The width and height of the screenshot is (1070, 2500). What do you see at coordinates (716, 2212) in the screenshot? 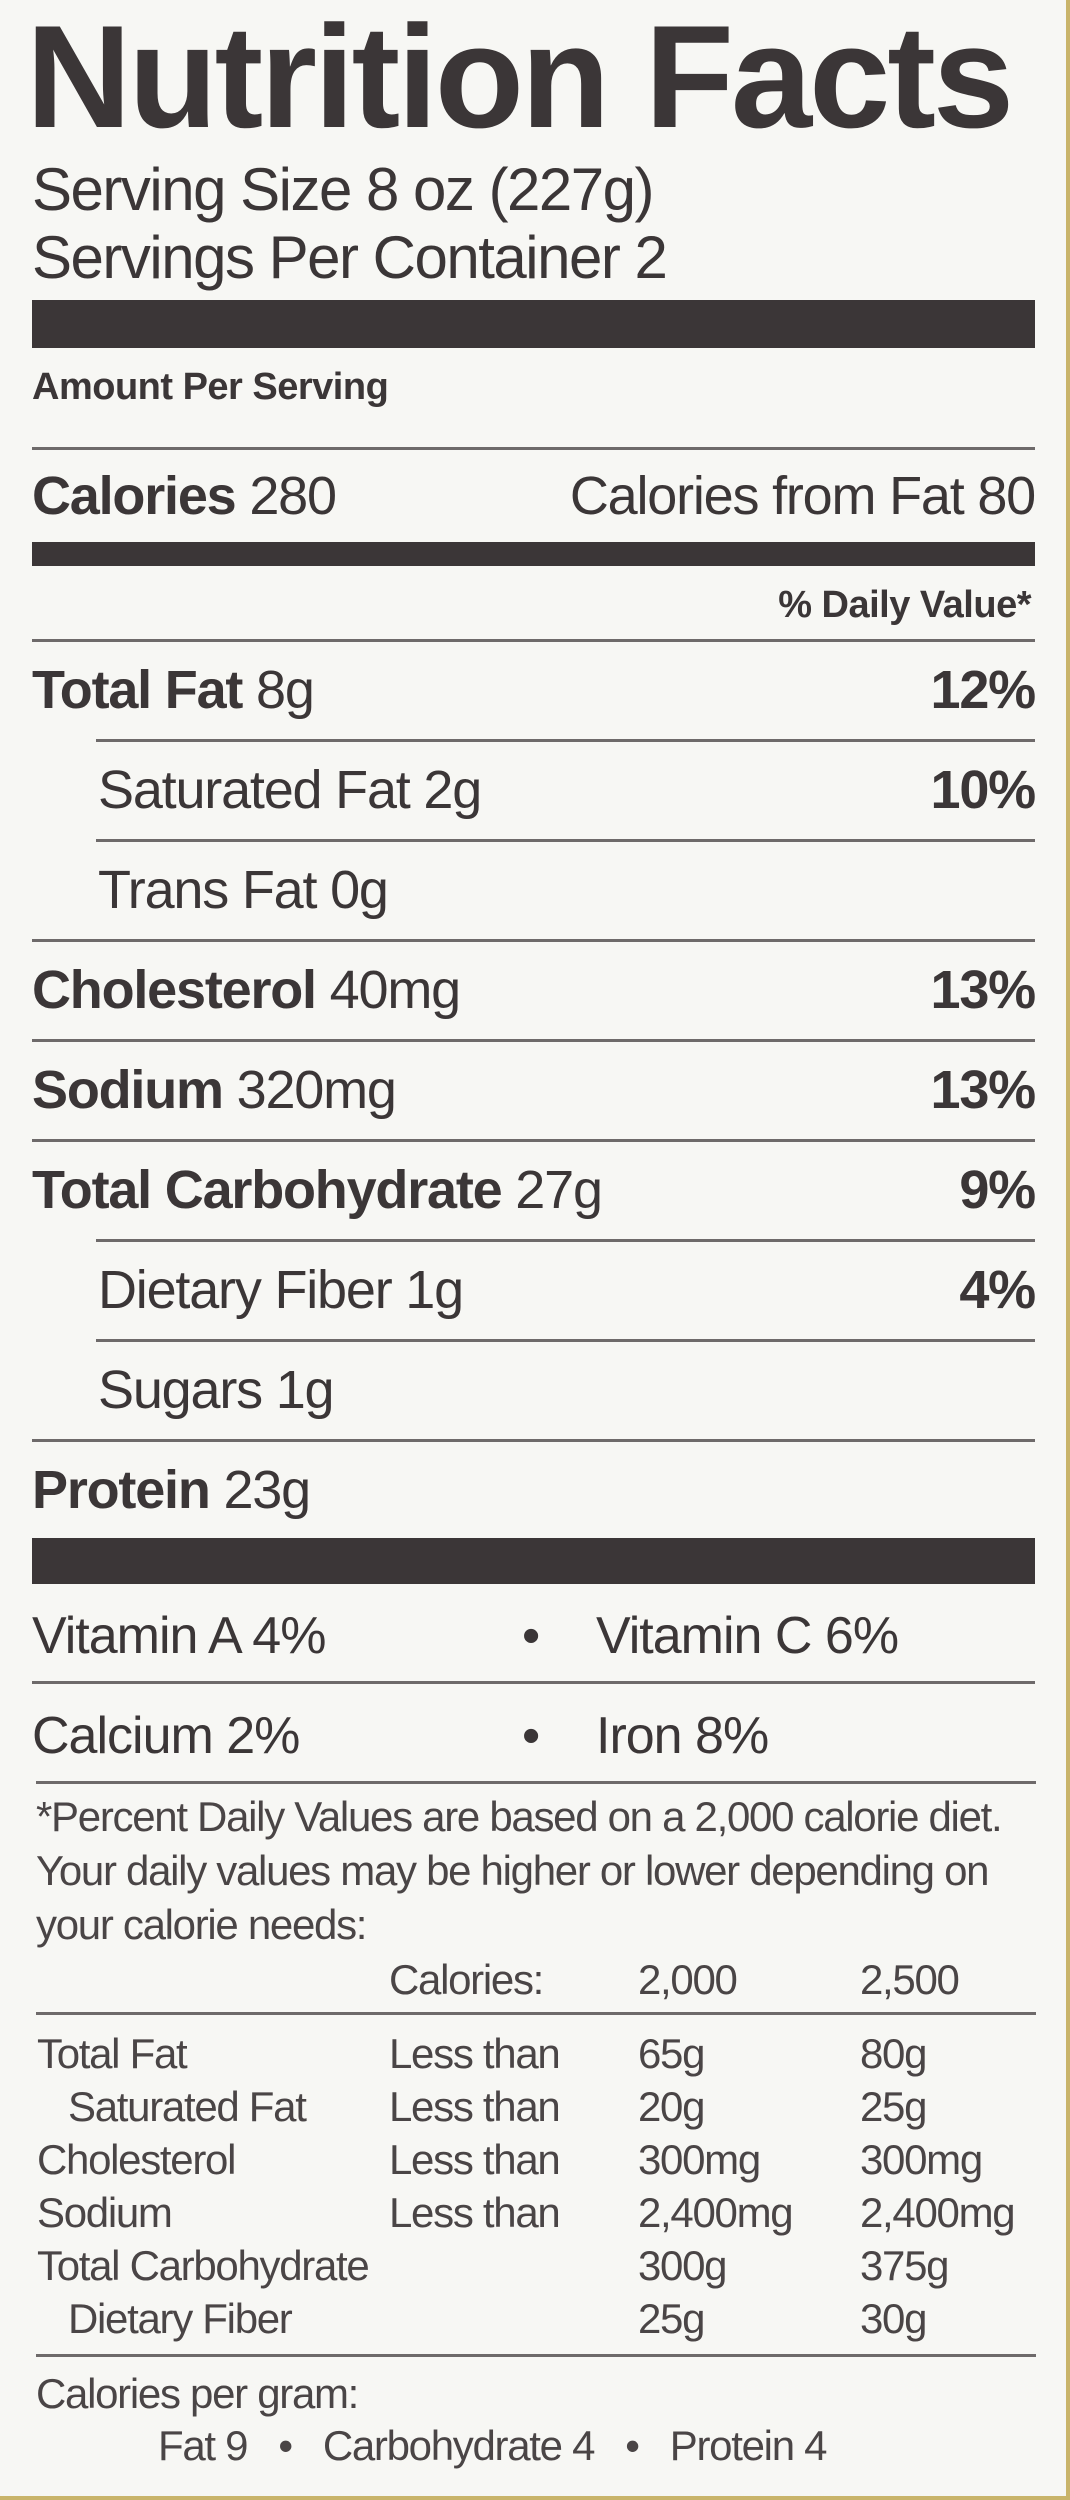
I see `reference-v2000: 2,400mg` at bounding box center [716, 2212].